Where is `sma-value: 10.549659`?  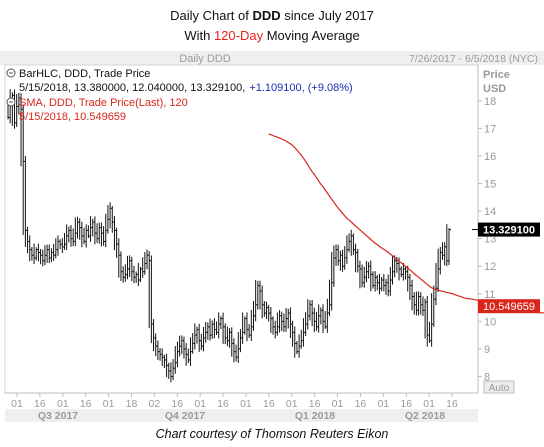
sma-value: 10.549659 is located at coordinates (509, 307).